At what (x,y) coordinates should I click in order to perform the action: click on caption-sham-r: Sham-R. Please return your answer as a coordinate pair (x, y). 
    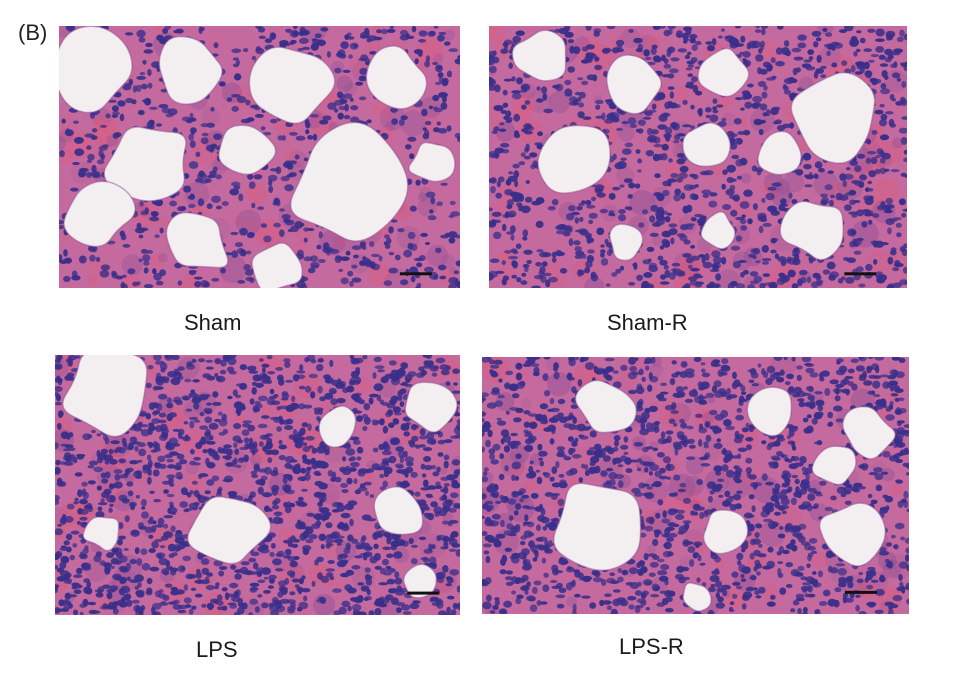
    Looking at the image, I should click on (647, 322).